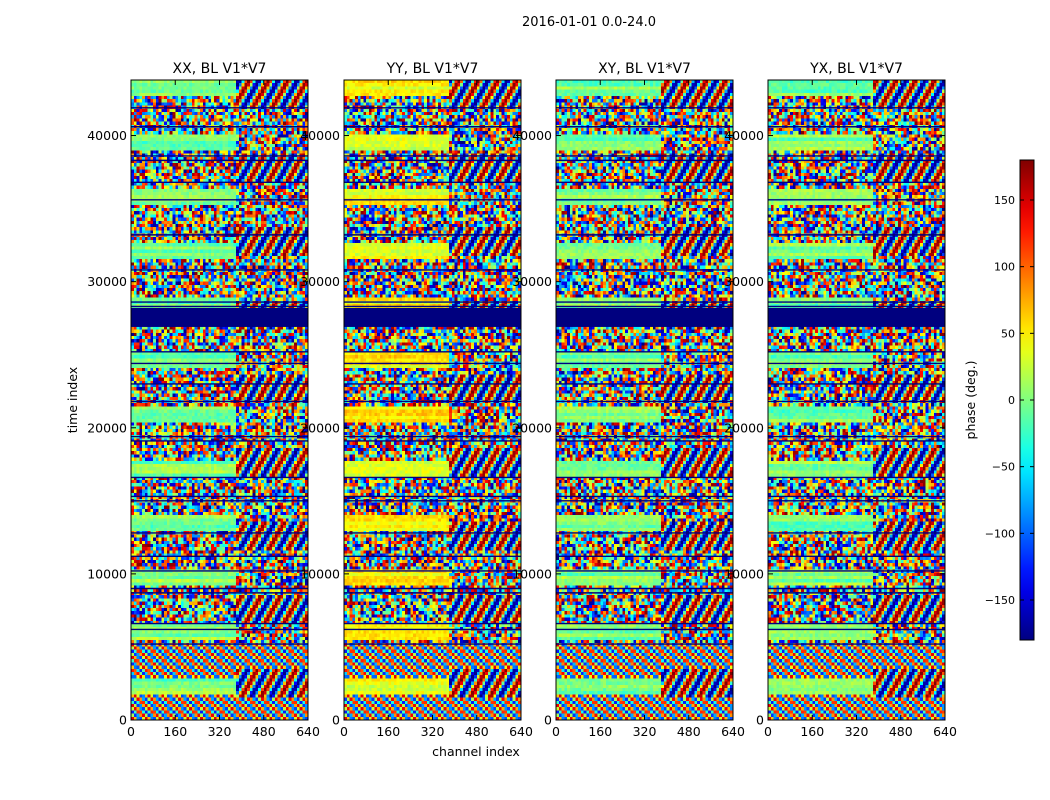 The image size is (1050, 800). What do you see at coordinates (589, 22) in the screenshot?
I see `figure-suptitle: 2016-01-01 0.0-24.0` at bounding box center [589, 22].